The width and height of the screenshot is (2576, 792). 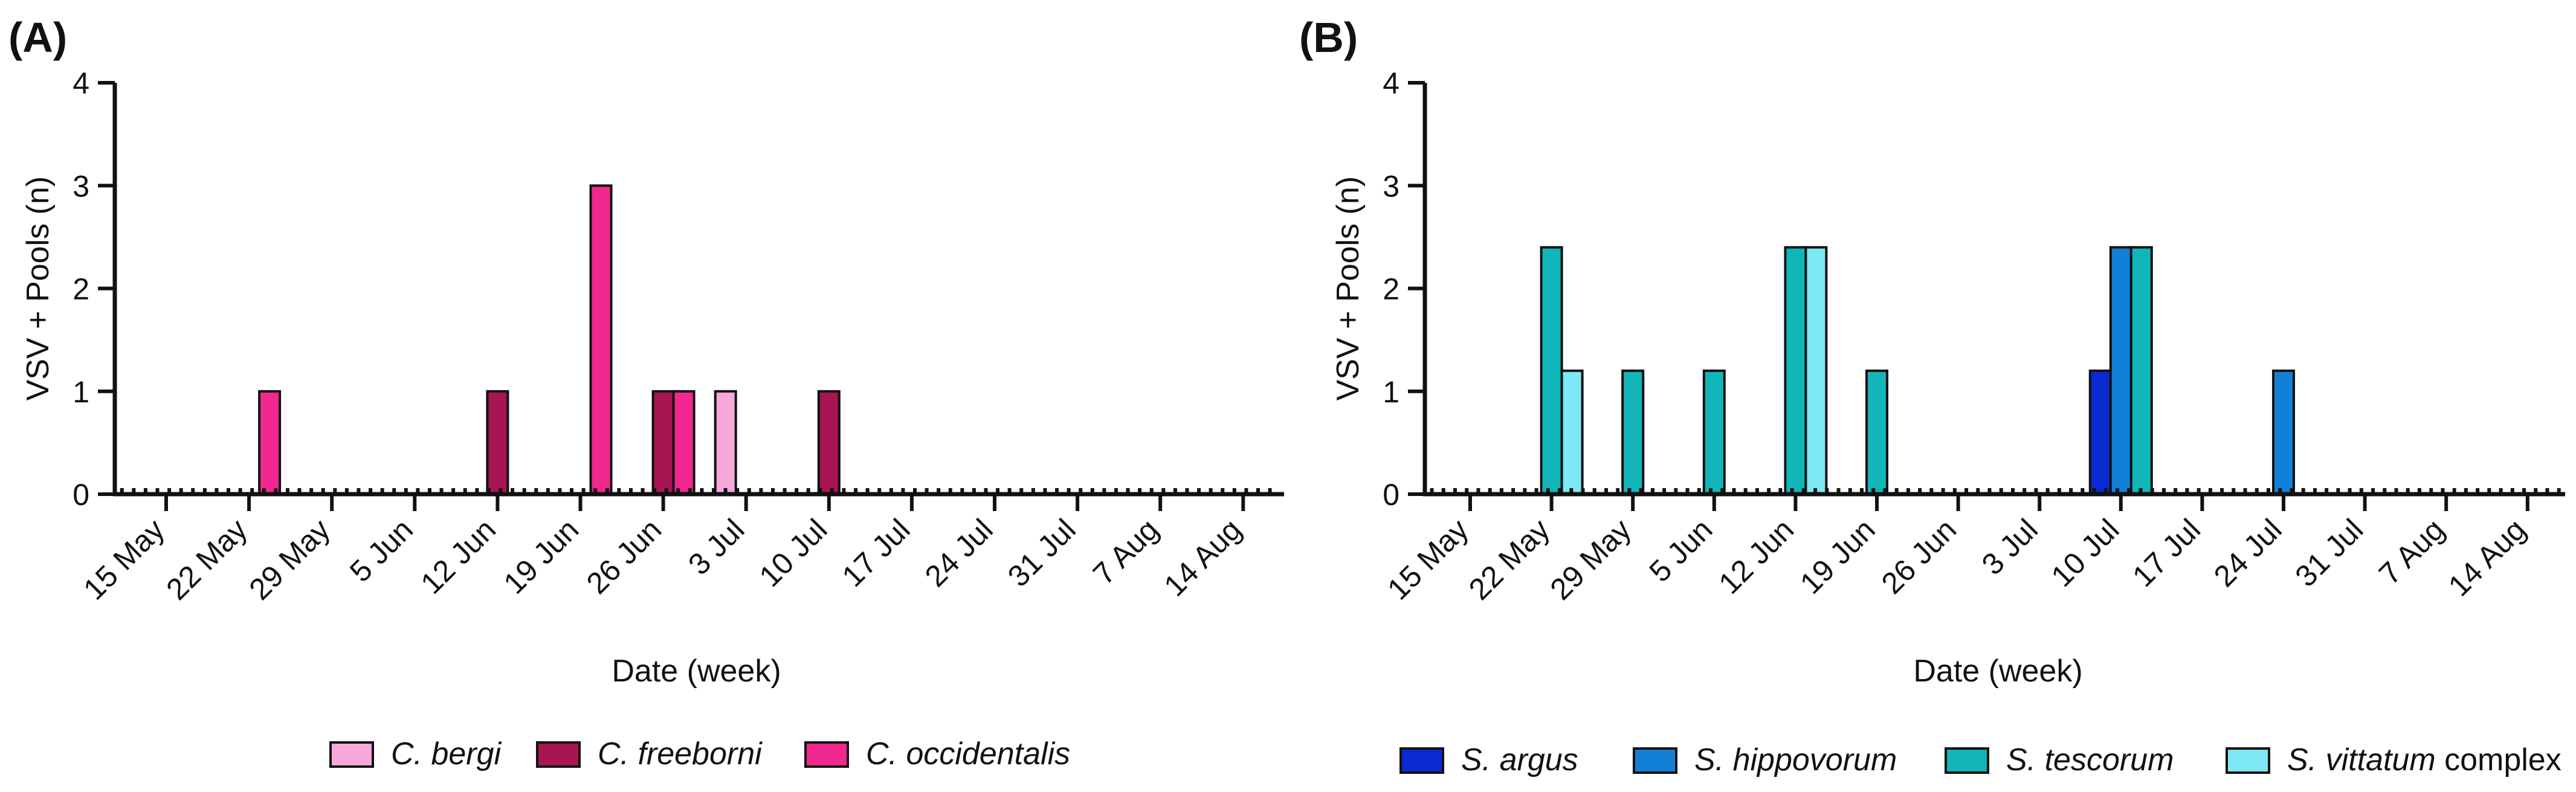 What do you see at coordinates (2424, 760) in the screenshot?
I see `legend-label: S. vittatum complex` at bounding box center [2424, 760].